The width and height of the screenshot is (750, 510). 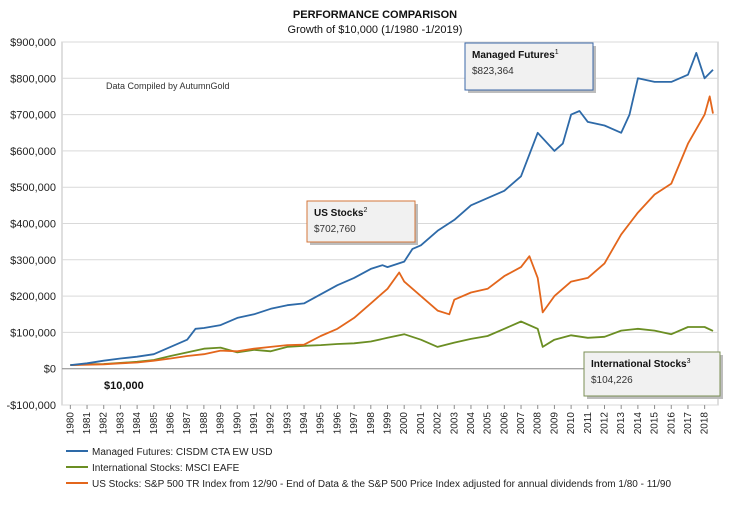 I want to click on x-tick-label: 1998, so click(x=371, y=423).